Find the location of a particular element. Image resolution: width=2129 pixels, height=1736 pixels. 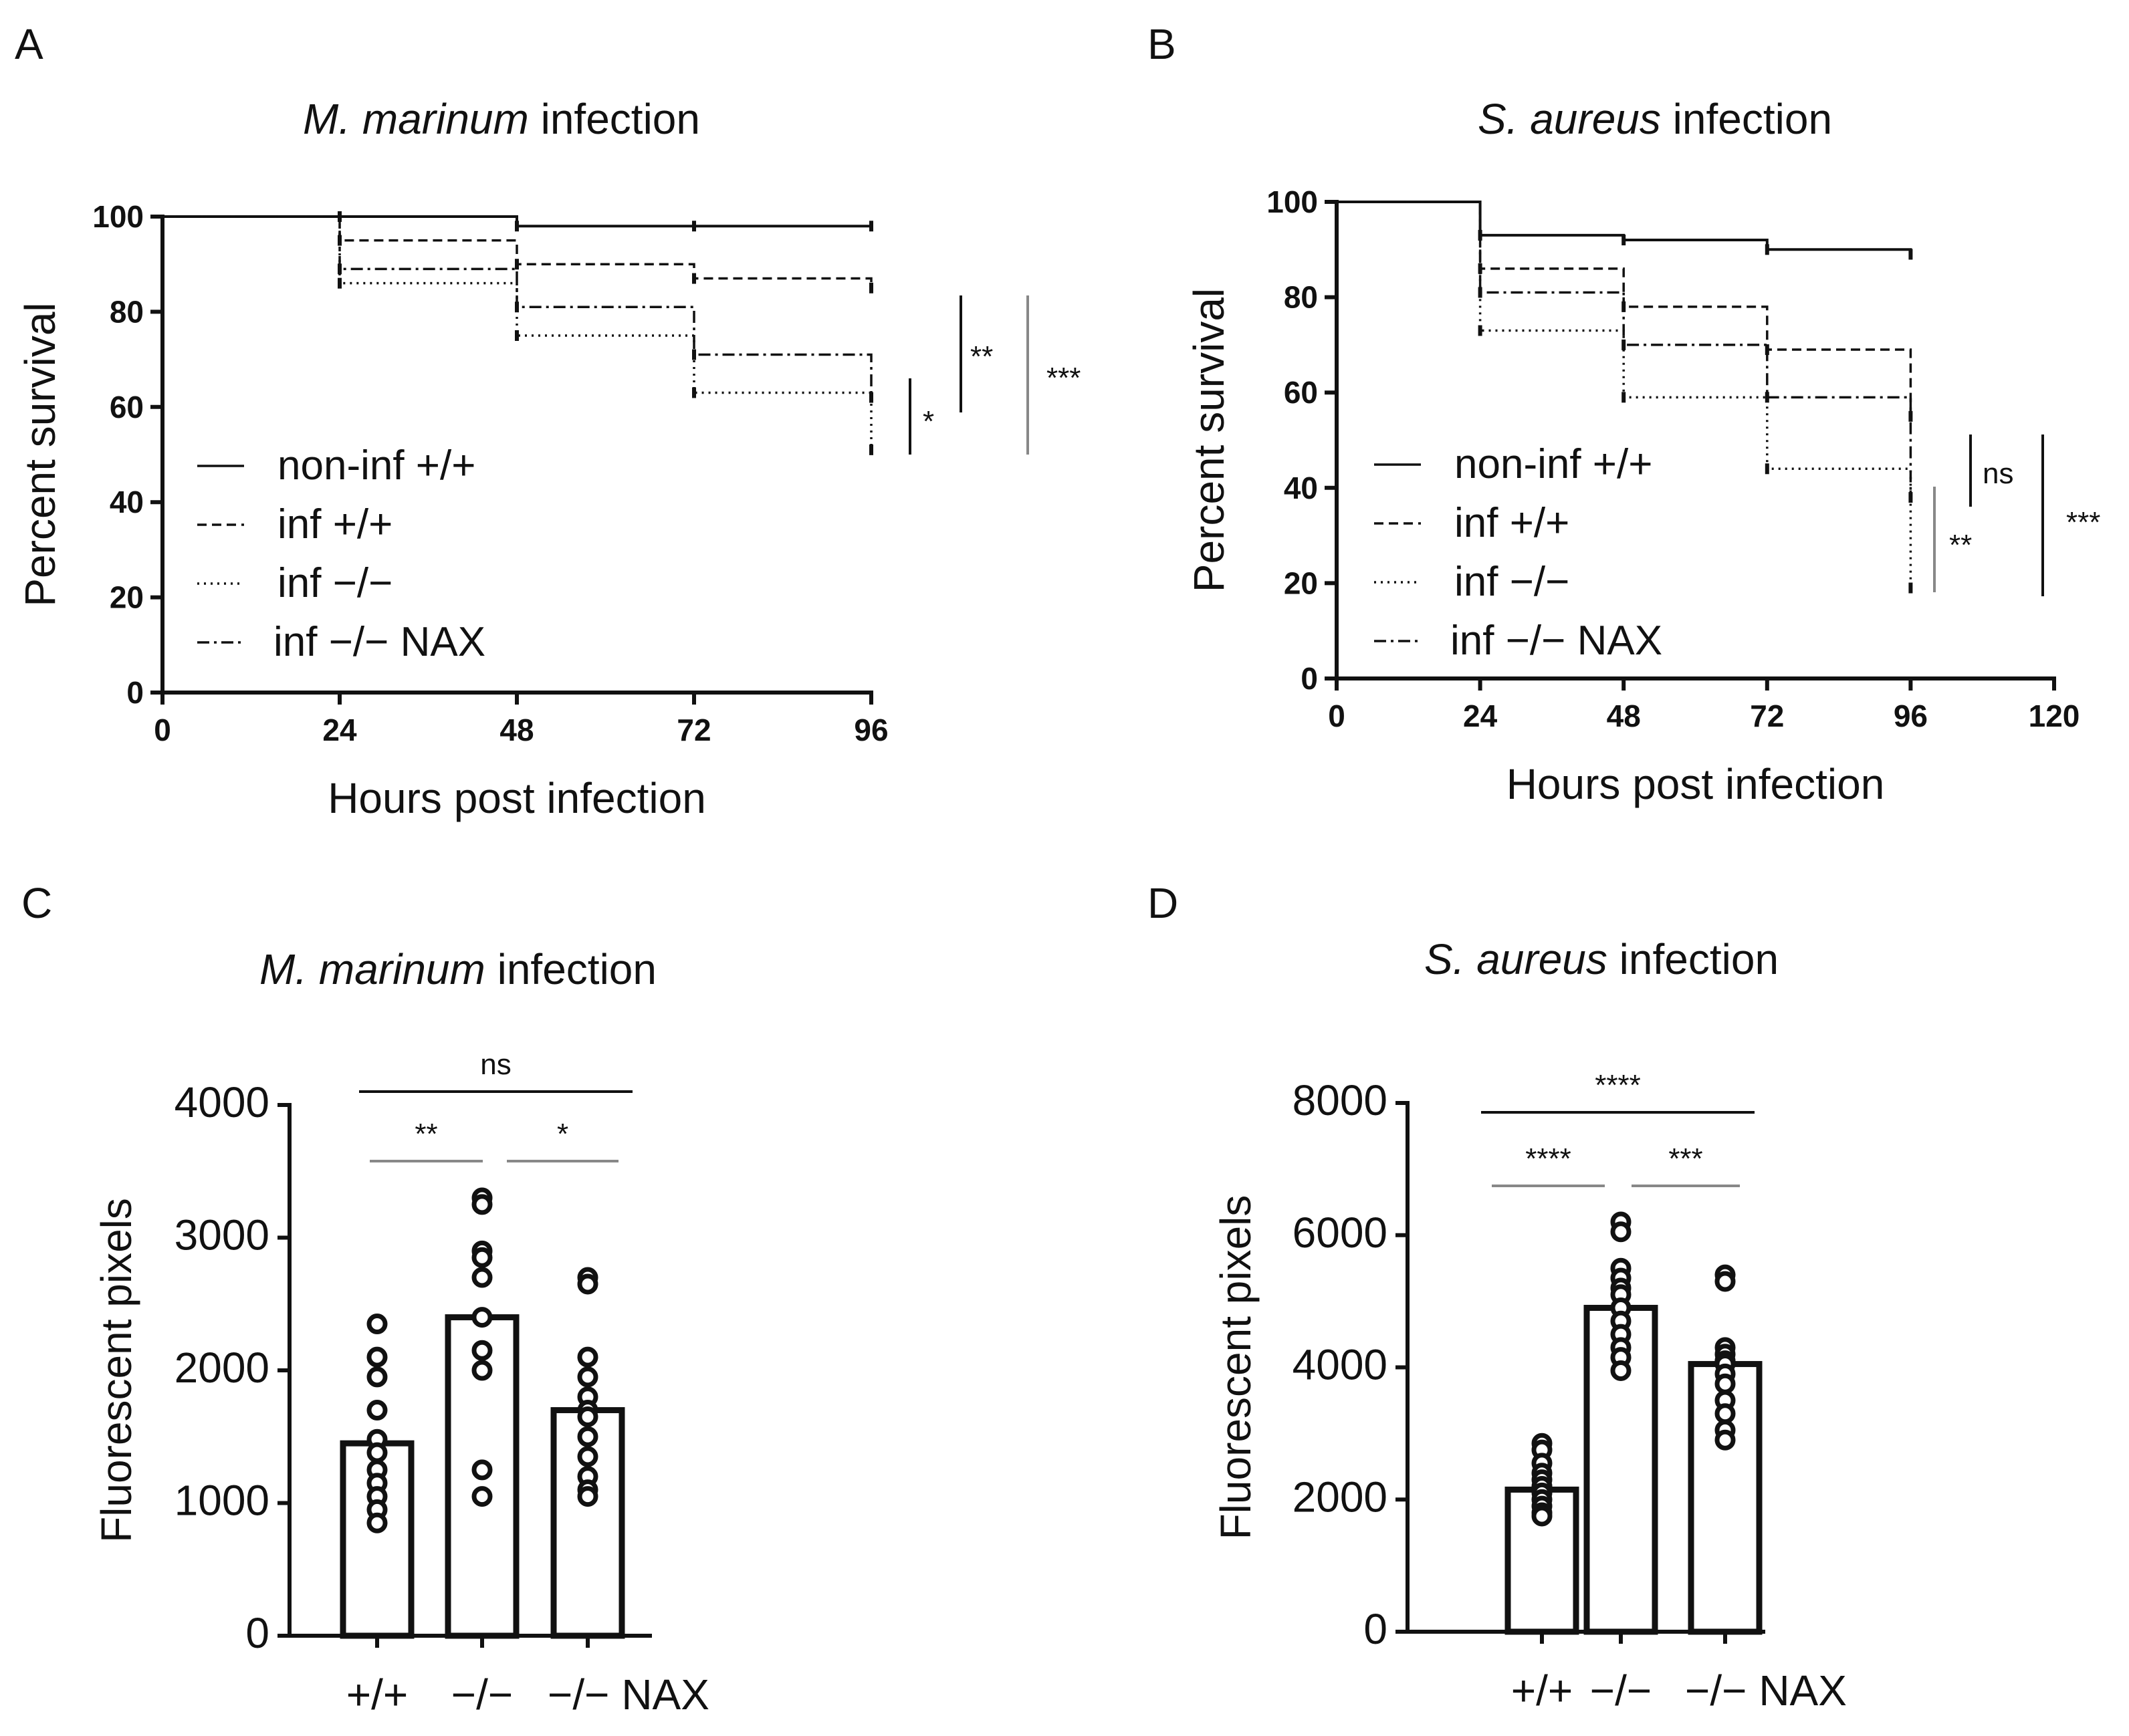

significance-label: * is located at coordinates (928, 421).